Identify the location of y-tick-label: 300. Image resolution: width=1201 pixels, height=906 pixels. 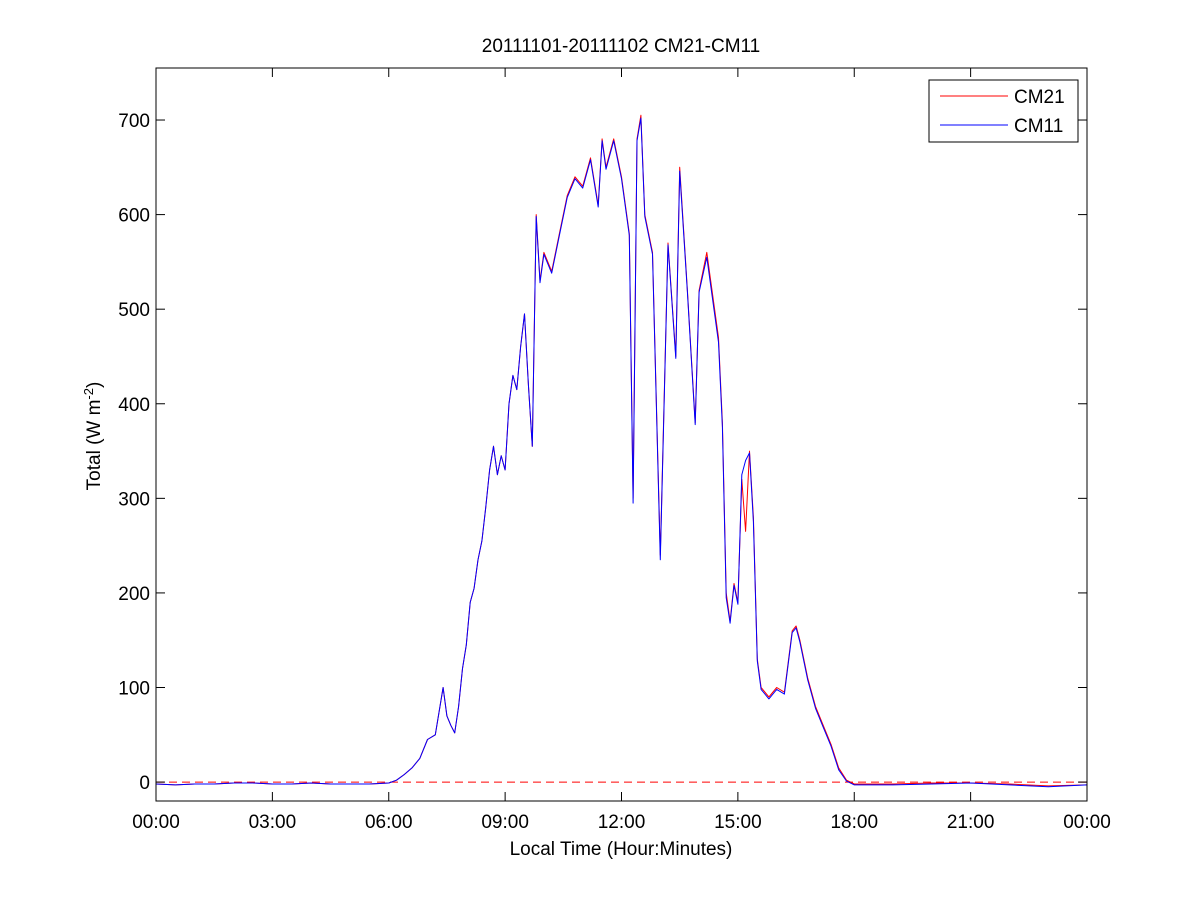
(134, 499).